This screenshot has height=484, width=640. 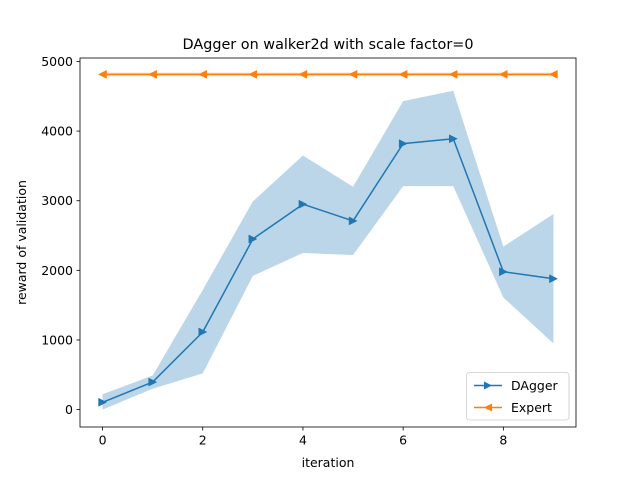 I want to click on legend-label-dagger: DAgger, so click(x=535, y=385).